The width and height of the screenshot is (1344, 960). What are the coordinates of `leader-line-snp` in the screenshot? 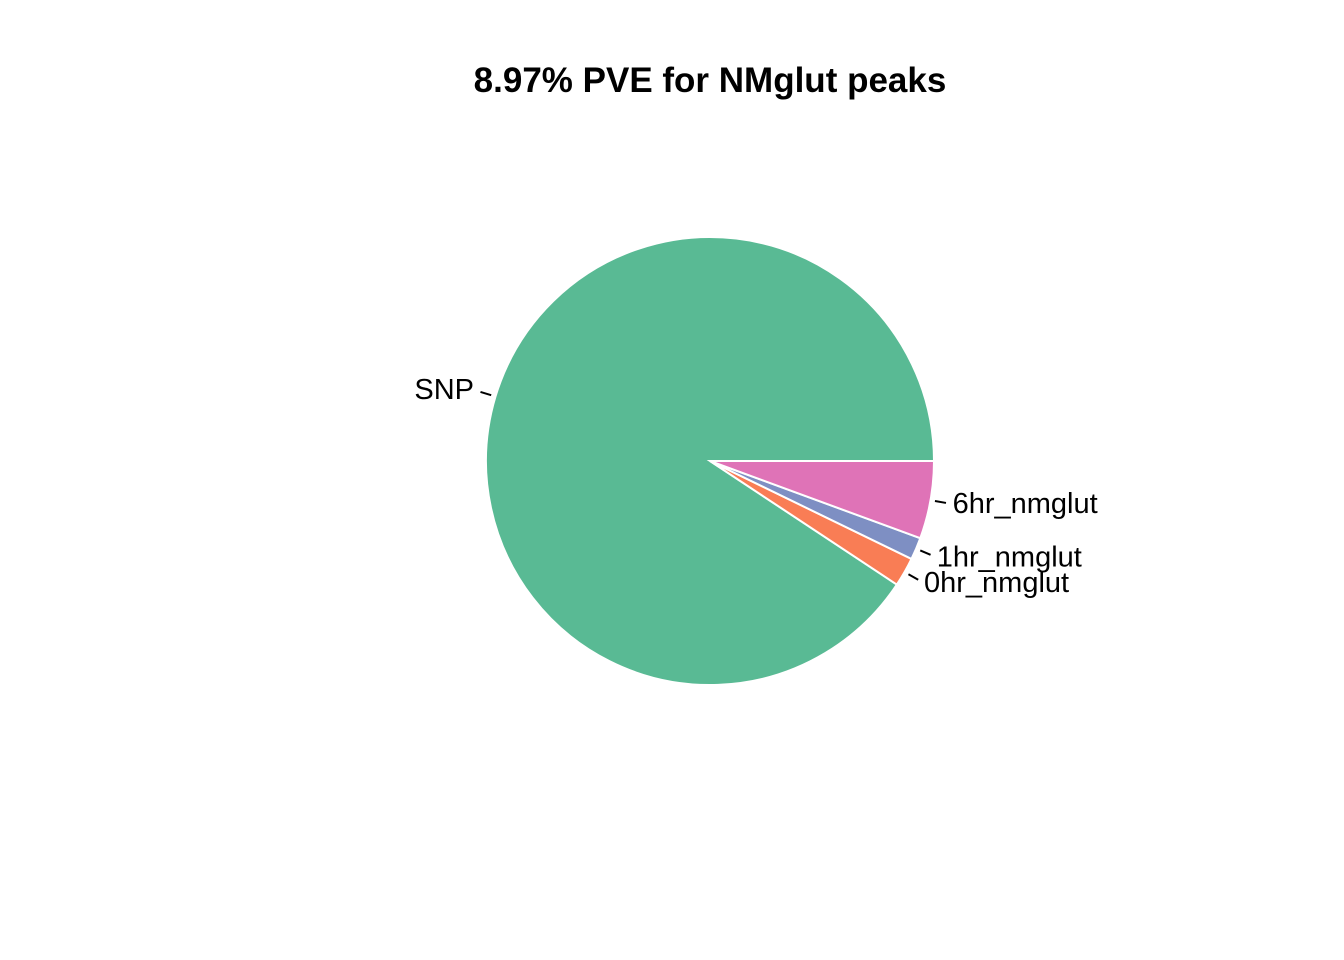 It's located at (485, 393).